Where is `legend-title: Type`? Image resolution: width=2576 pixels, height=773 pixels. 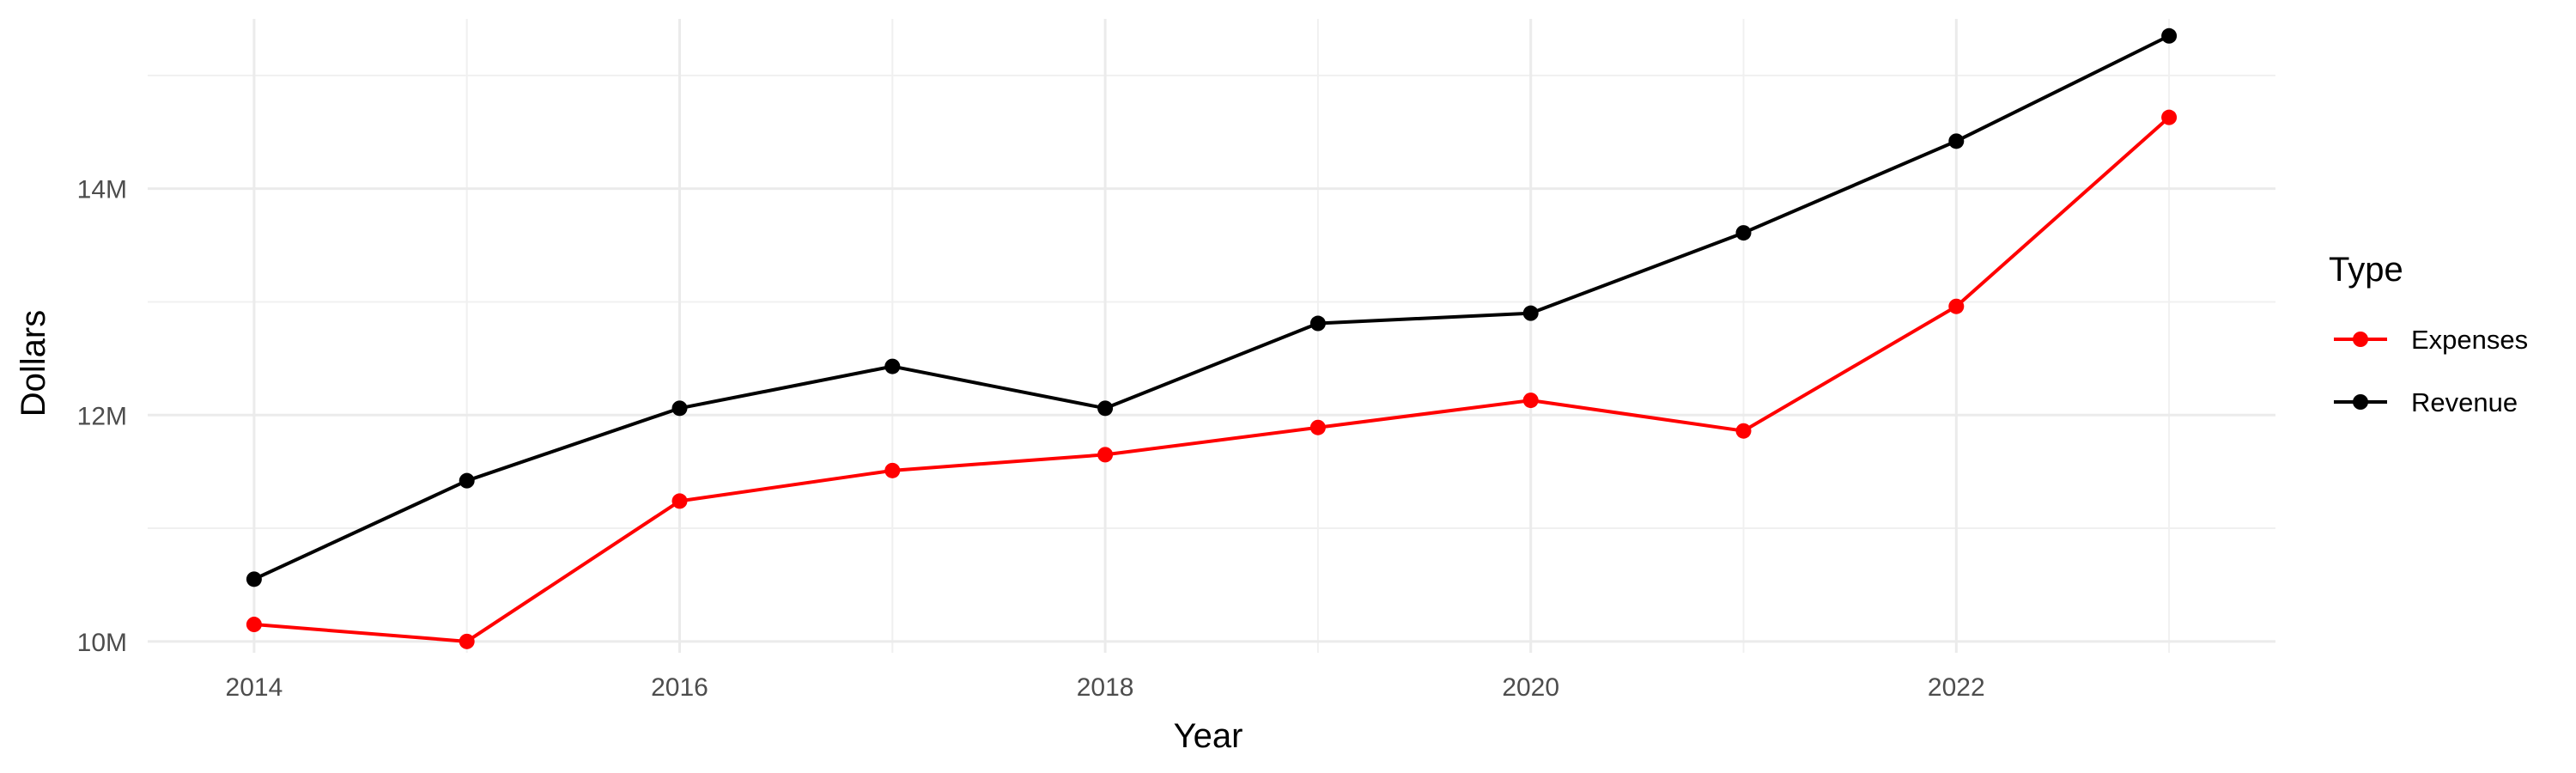
legend-title: Type is located at coordinates (2366, 270).